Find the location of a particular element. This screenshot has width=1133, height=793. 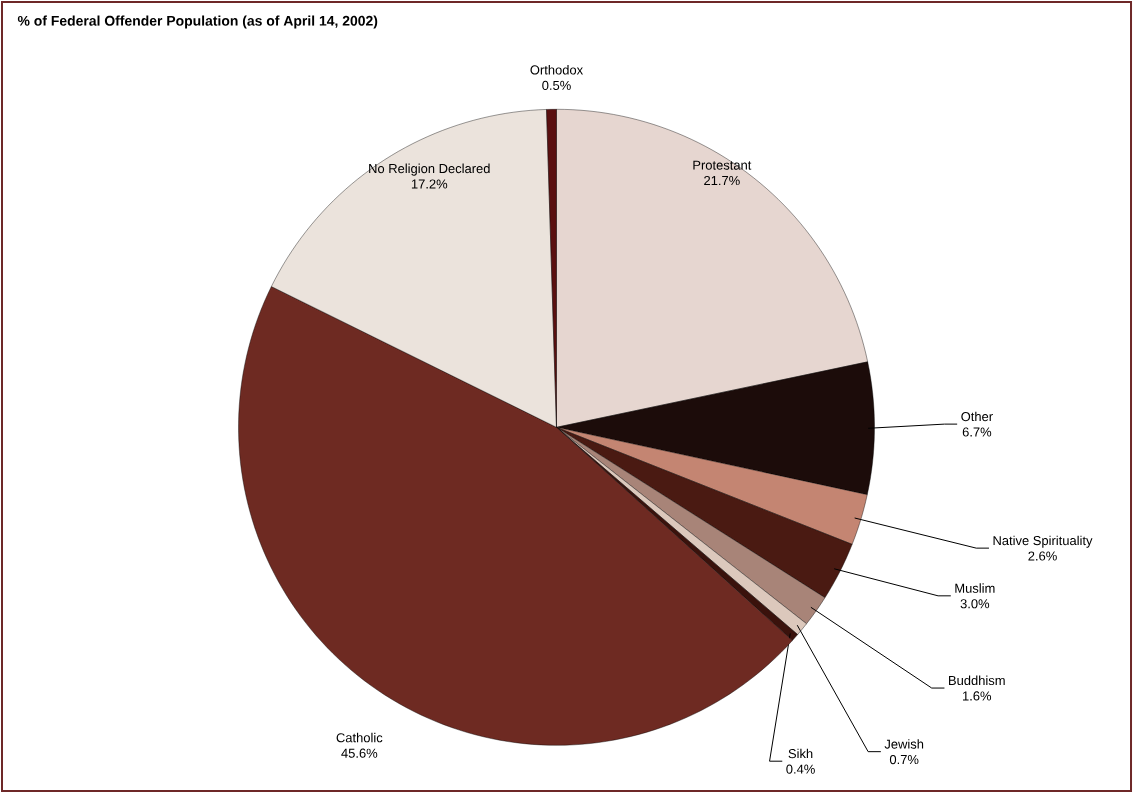

slice-label: Buddhism is located at coordinates (977, 680).